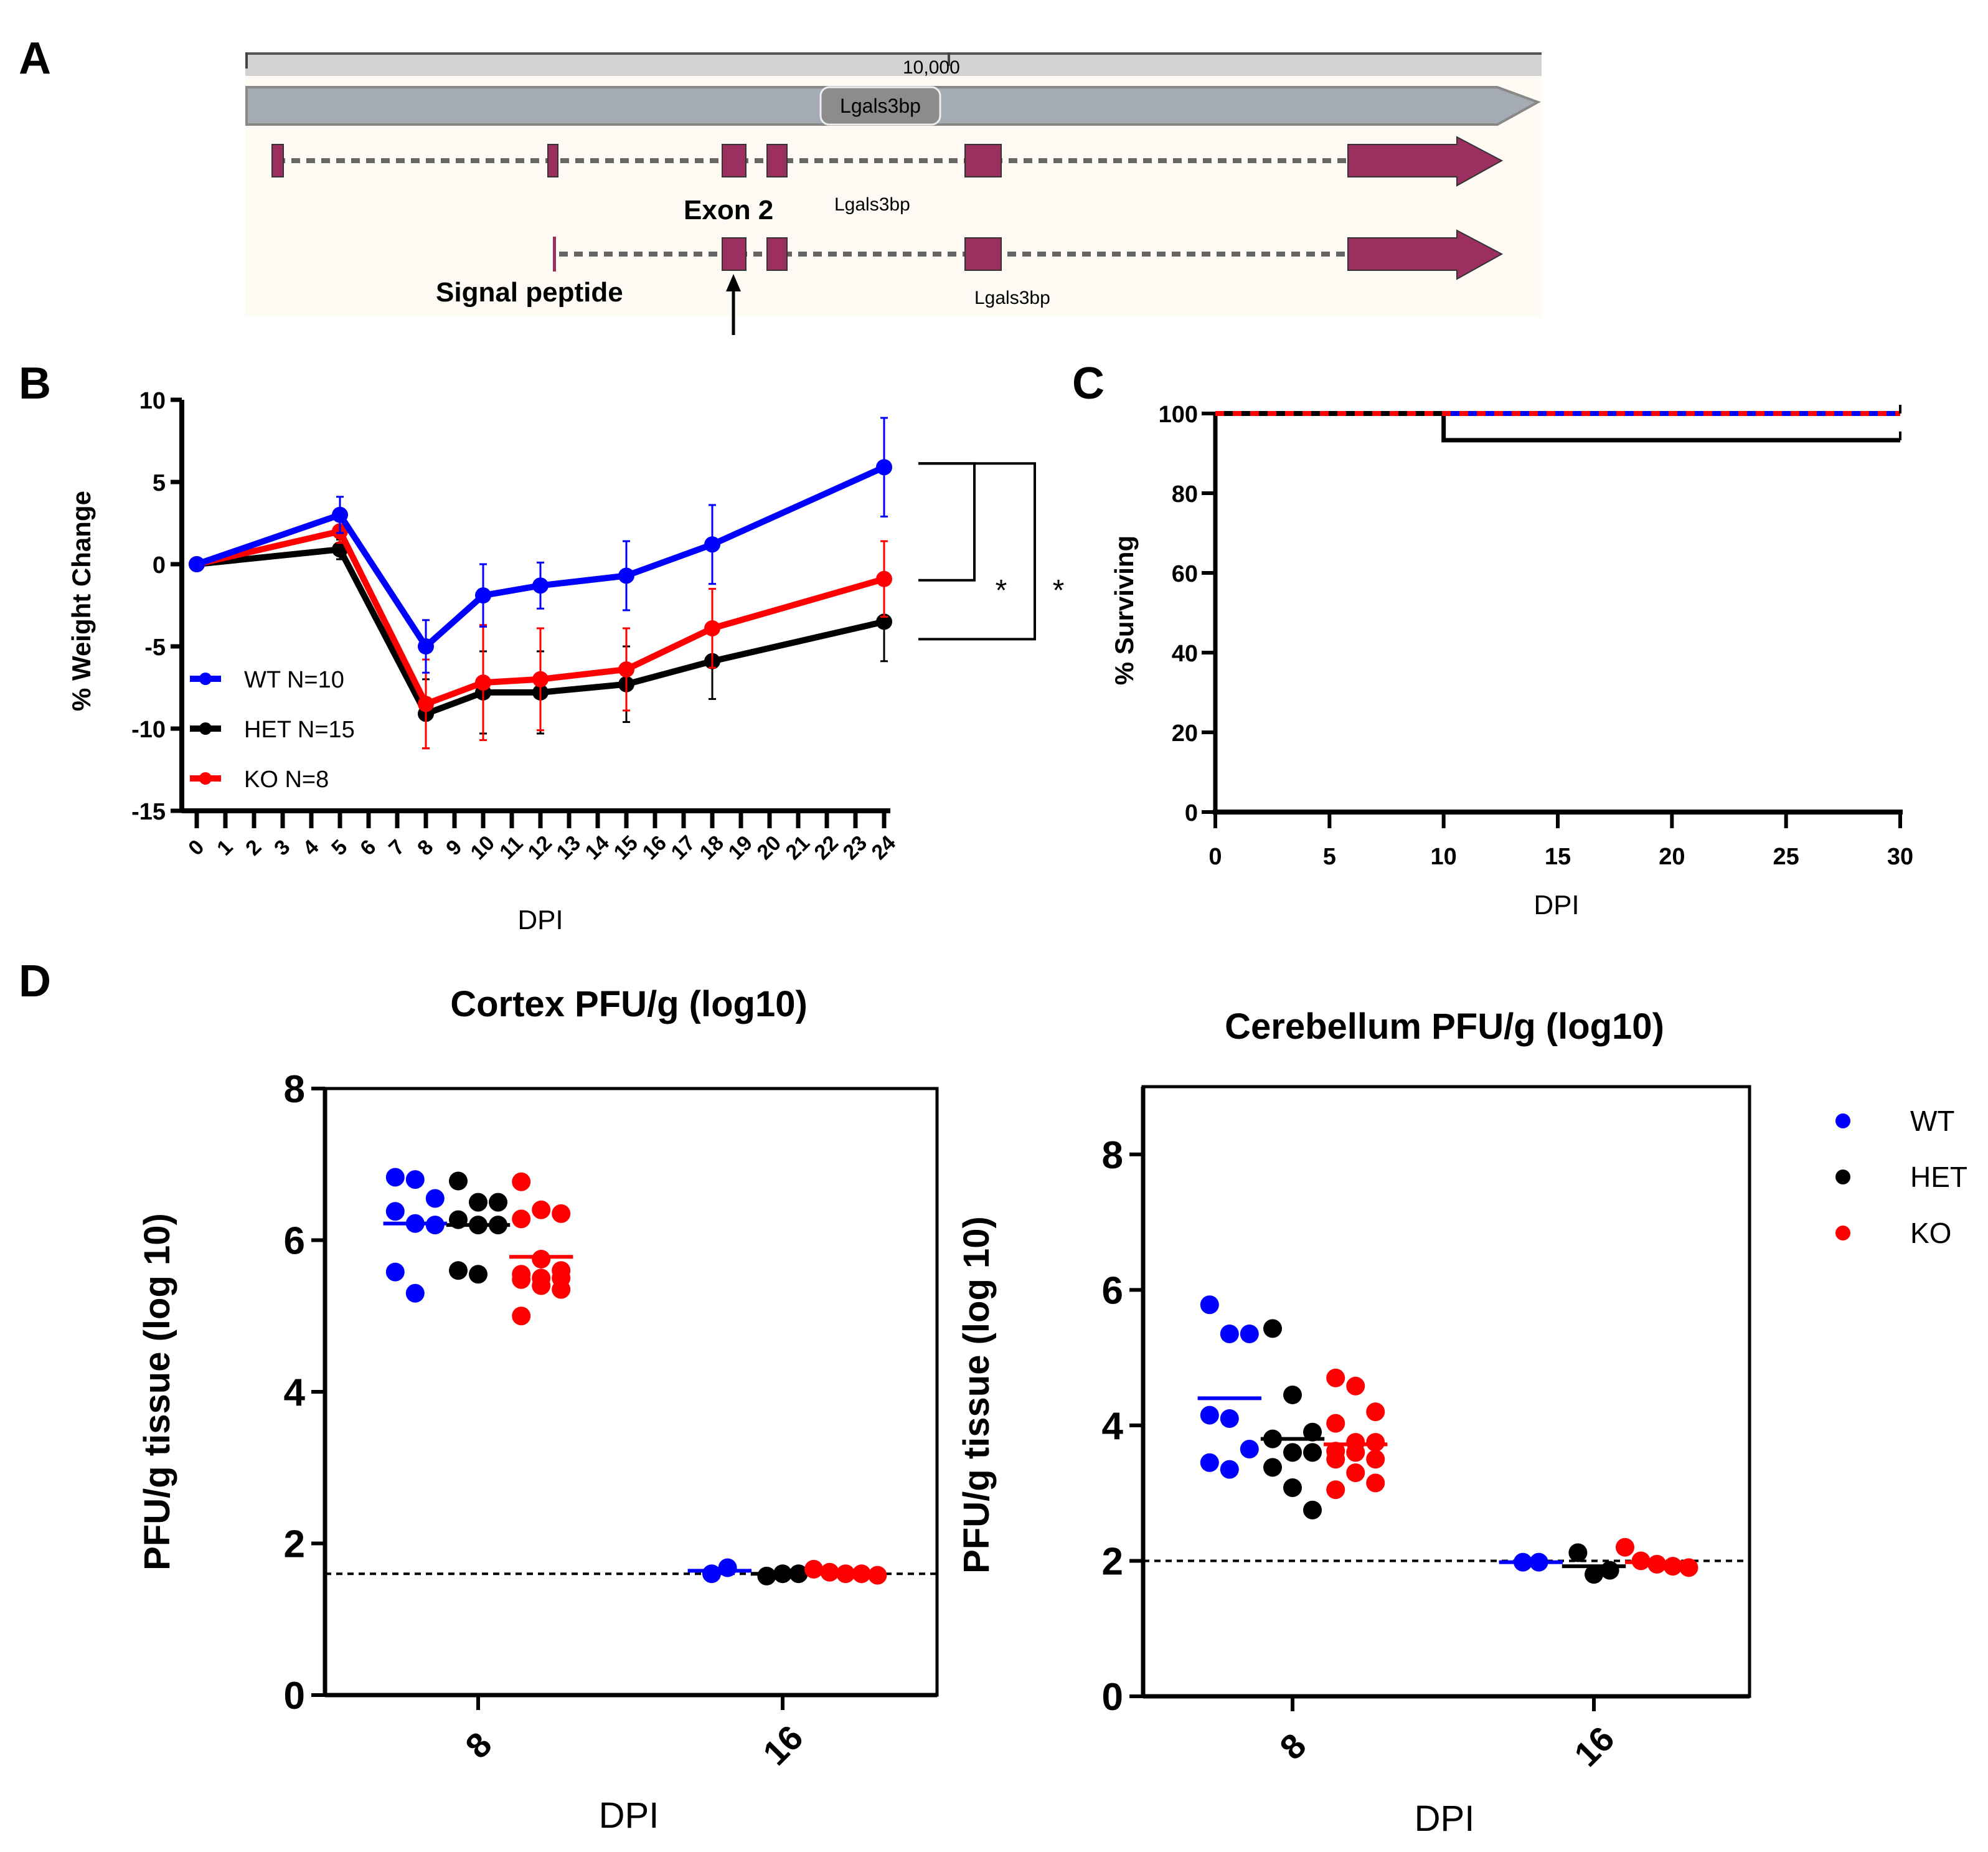  I want to click on significance-star: *, so click(1001, 590).